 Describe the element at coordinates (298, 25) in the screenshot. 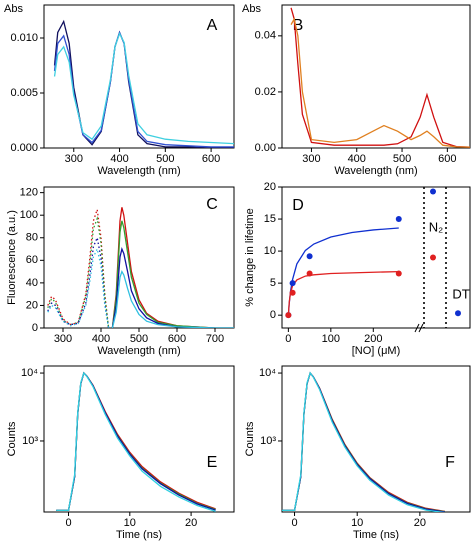

I see `panel-label: B` at that location.